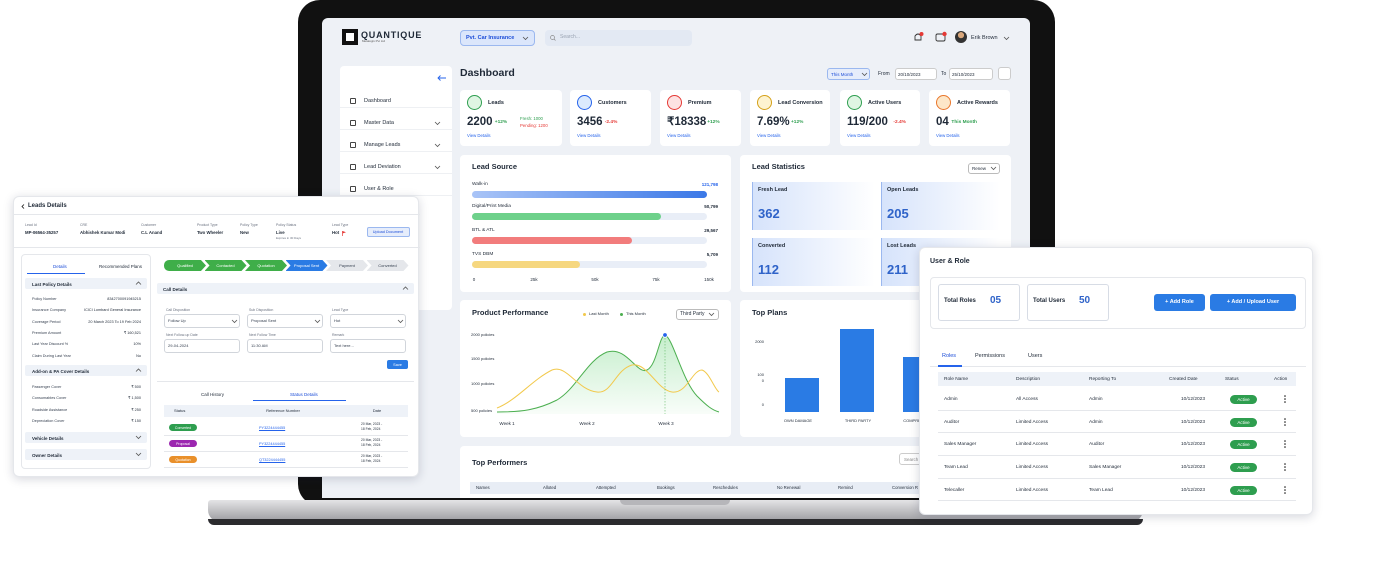 The image size is (1381, 561). What do you see at coordinates (963, 74) in the screenshot?
I see `to-date: 25/10/2023` at bounding box center [963, 74].